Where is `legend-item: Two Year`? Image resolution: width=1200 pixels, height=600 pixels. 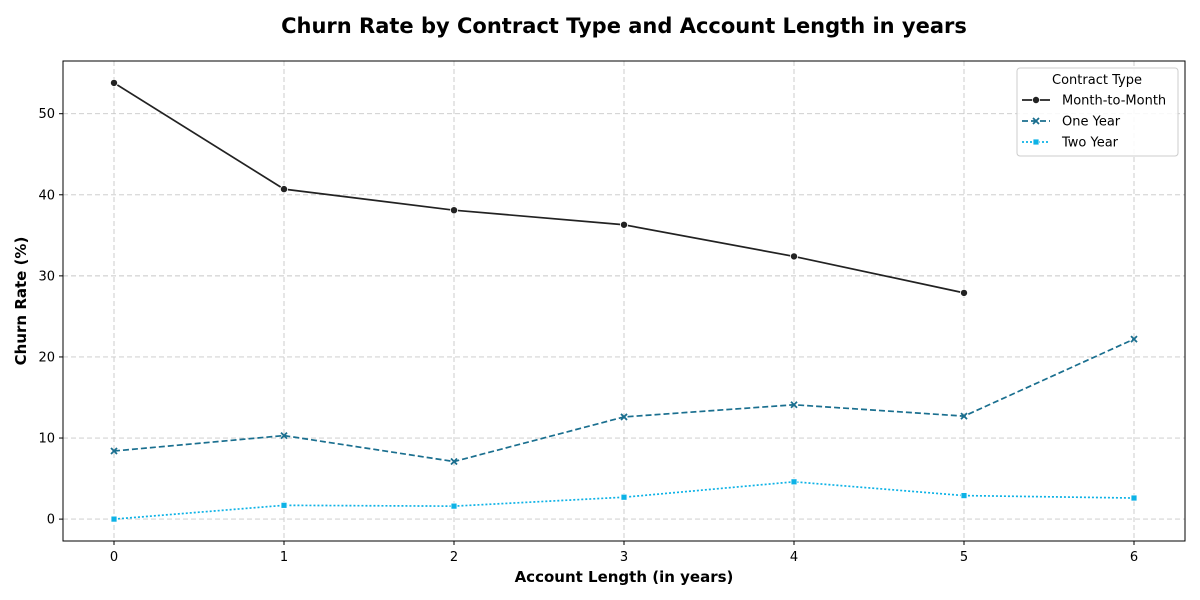 legend-item: Two Year is located at coordinates (1070, 143).